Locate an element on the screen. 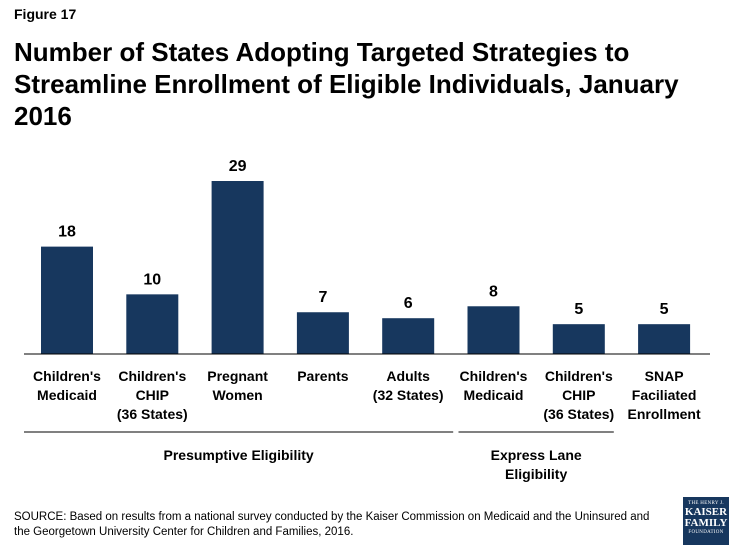 This screenshot has width=735, height=551. figure-label: Figure 17 is located at coordinates (45, 14).